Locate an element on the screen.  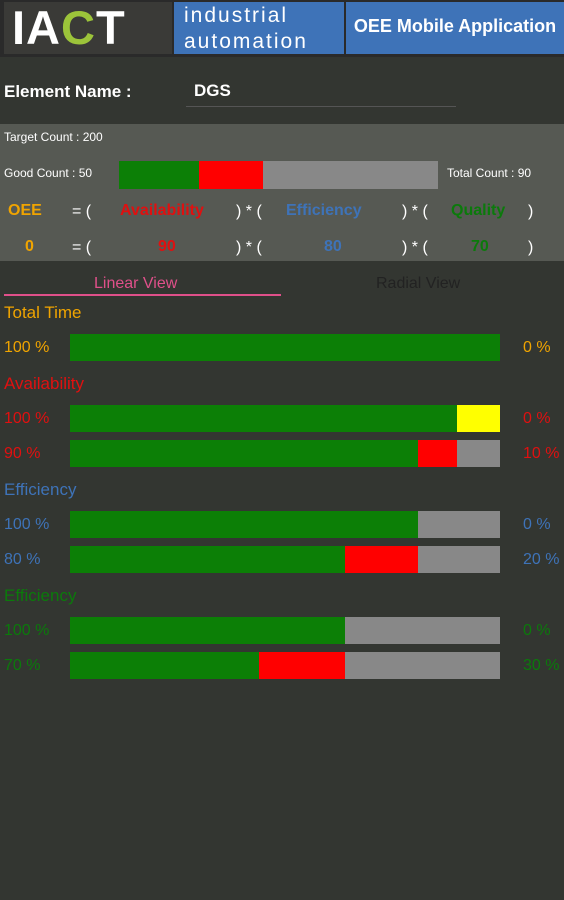
quality-label: Quality is located at coordinates (478, 210).